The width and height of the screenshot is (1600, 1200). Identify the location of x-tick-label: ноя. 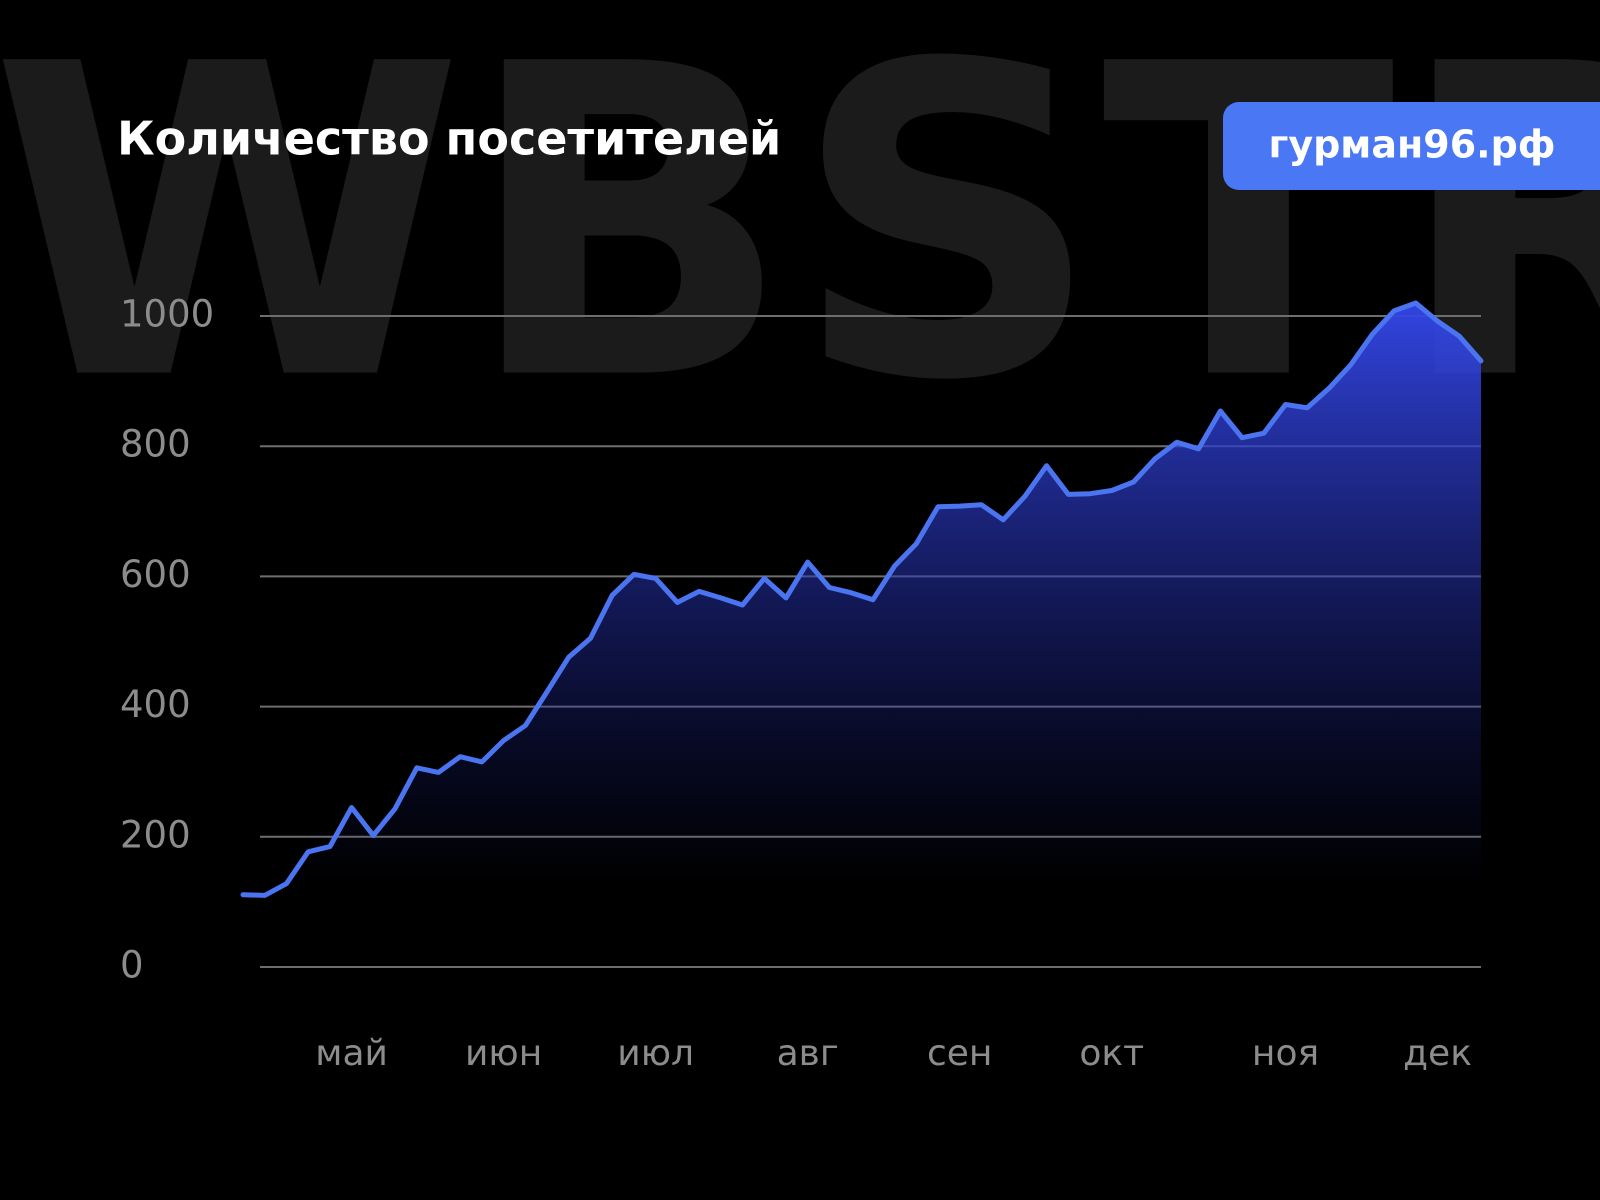
(1285, 1053).